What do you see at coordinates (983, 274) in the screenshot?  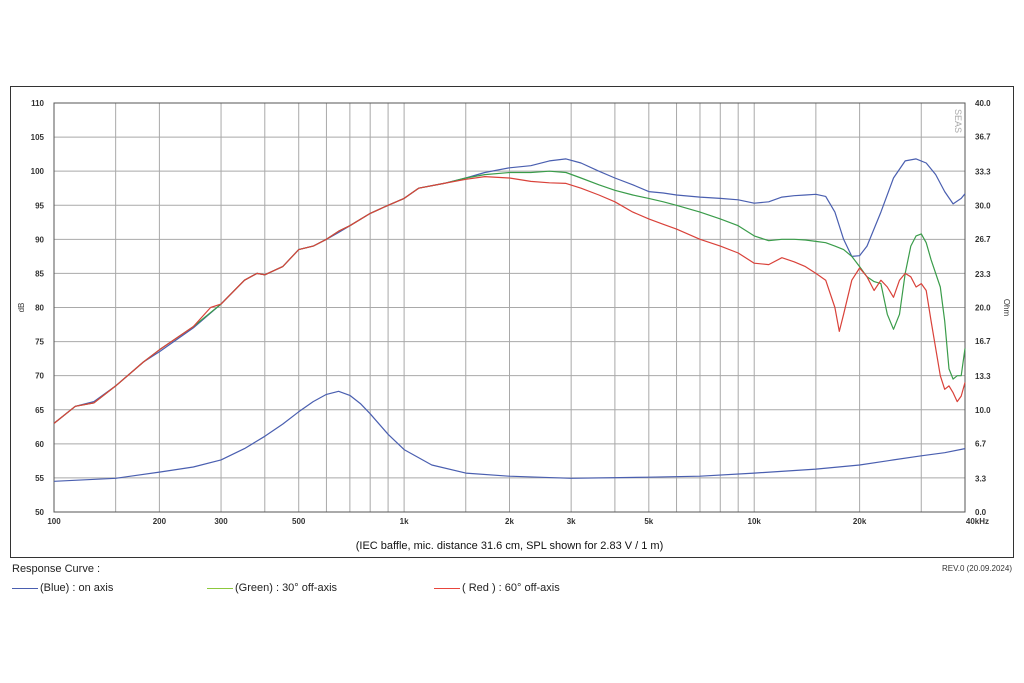 I see `y2-tick-label: 23.3` at bounding box center [983, 274].